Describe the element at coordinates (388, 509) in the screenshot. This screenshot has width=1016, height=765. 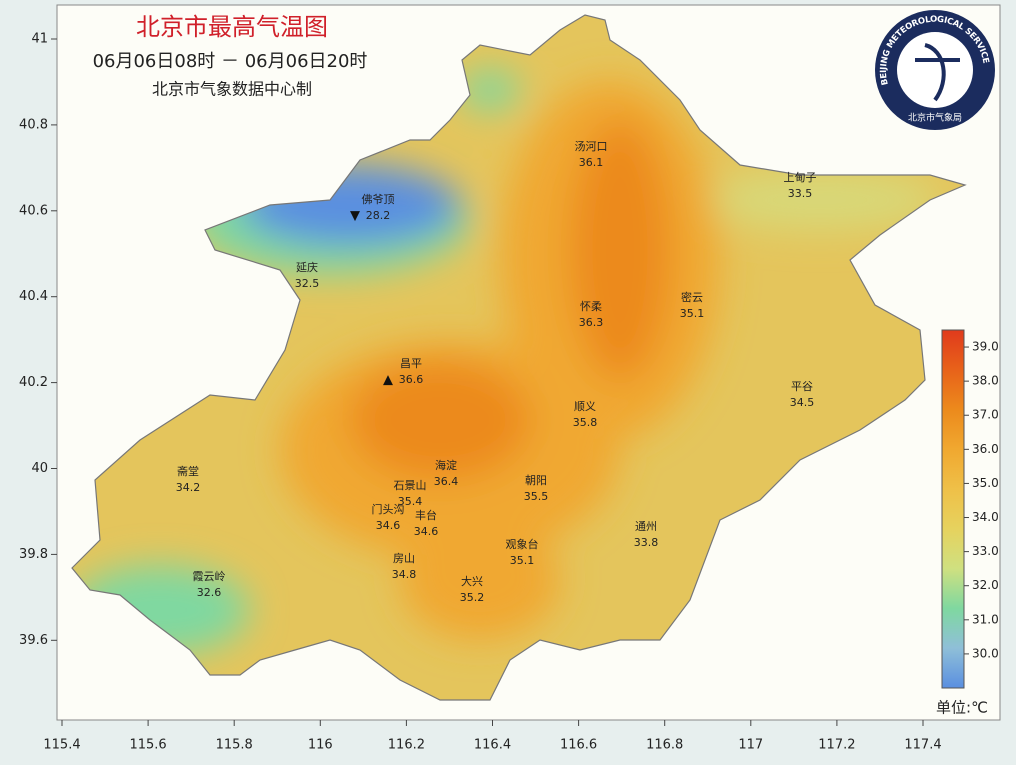
I see `station-name: 门头沟` at that location.